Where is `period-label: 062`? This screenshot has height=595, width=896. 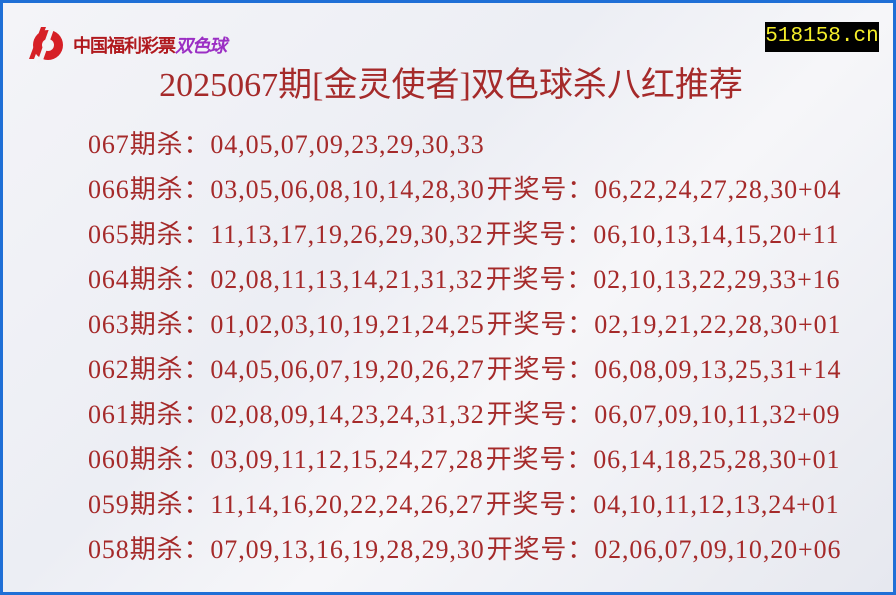 period-label: 062 is located at coordinates (109, 369).